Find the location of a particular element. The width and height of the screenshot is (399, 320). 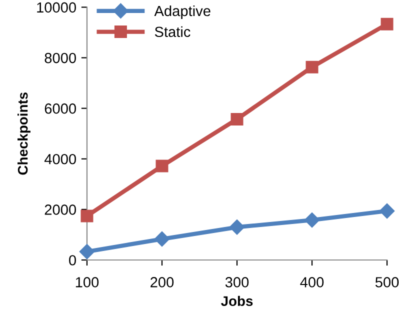

x-tick-label: 200 is located at coordinates (162, 282).